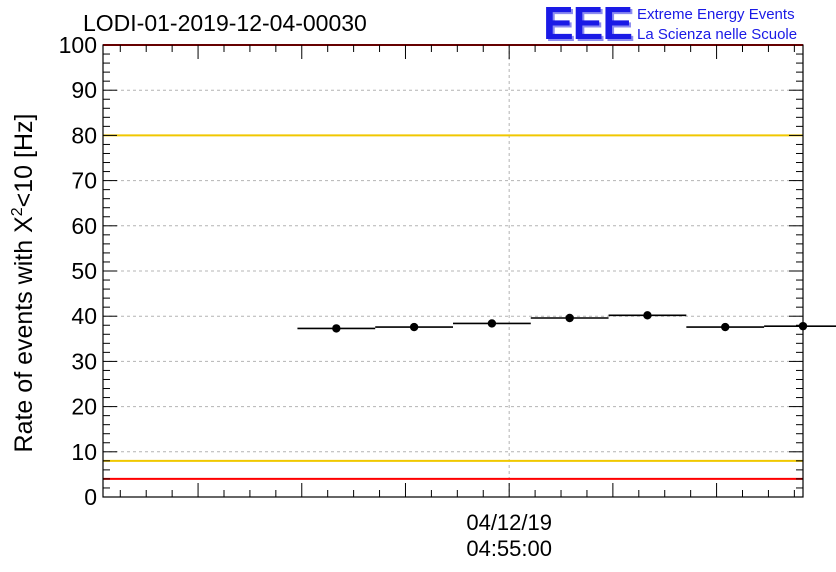 This screenshot has width=836, height=572. I want to click on y-tick-label: 20, so click(84, 407).